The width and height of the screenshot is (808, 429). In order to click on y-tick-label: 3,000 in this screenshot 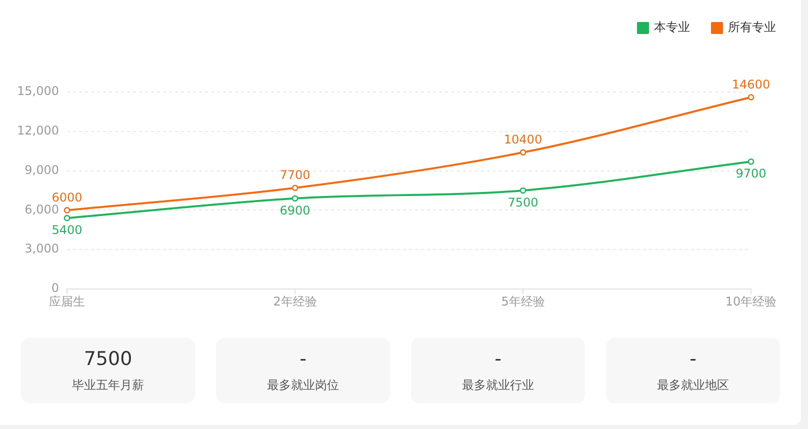, I will do `click(41, 249)`.